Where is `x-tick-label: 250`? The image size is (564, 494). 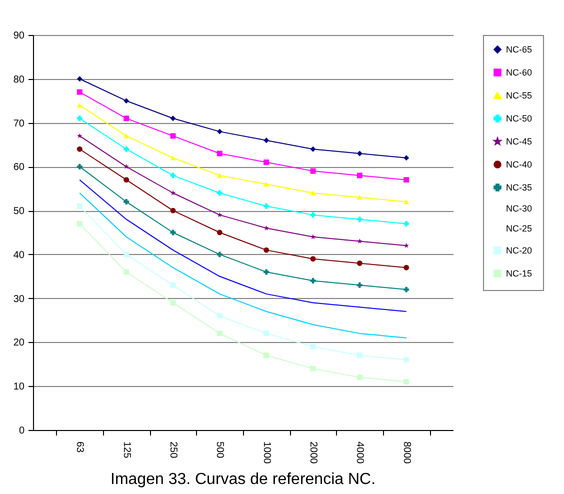
x-tick-label: 250 is located at coordinates (173, 450).